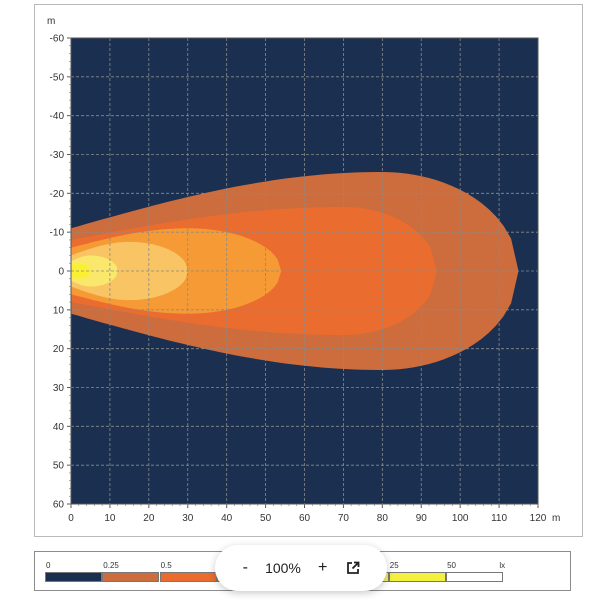  What do you see at coordinates (48, 565) in the screenshot?
I see `legend-label: 0` at bounding box center [48, 565].